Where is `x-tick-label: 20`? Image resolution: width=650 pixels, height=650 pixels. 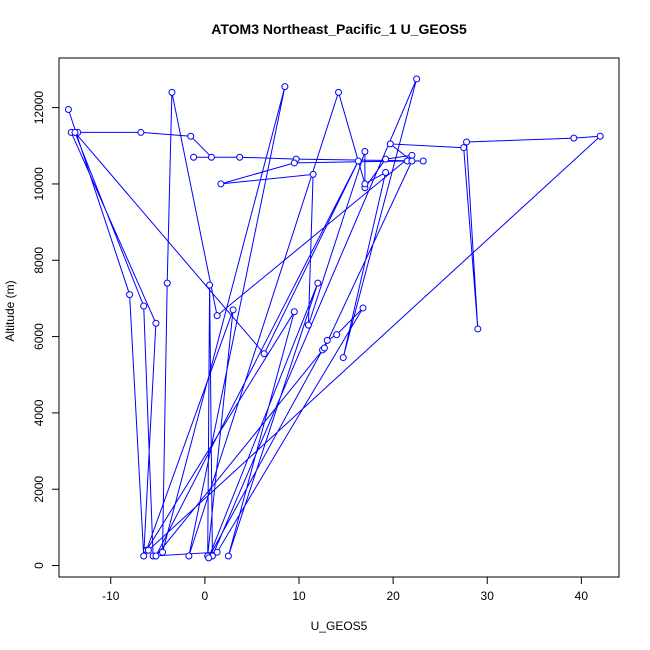
x-tick-label: 20 is located at coordinates (393, 596).